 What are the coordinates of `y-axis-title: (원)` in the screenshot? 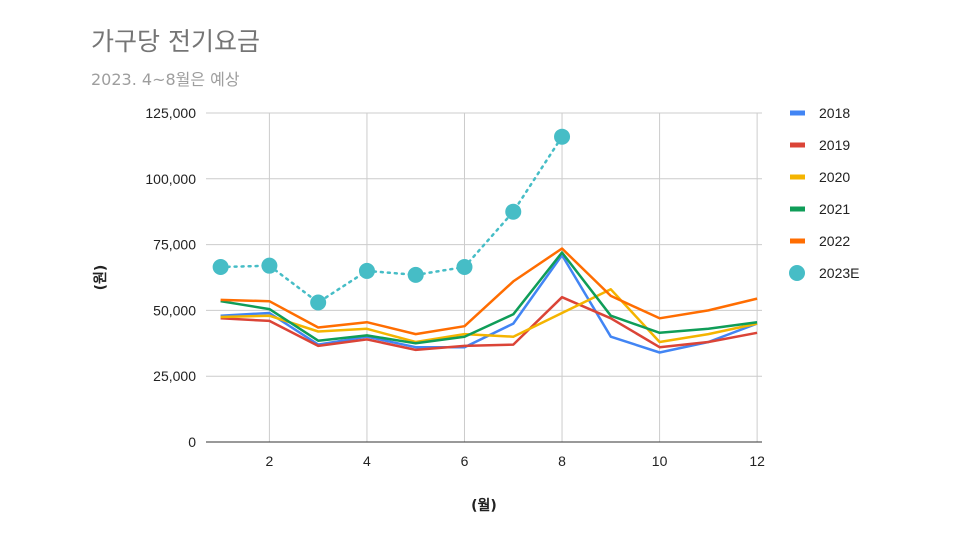 It's located at (101, 278).